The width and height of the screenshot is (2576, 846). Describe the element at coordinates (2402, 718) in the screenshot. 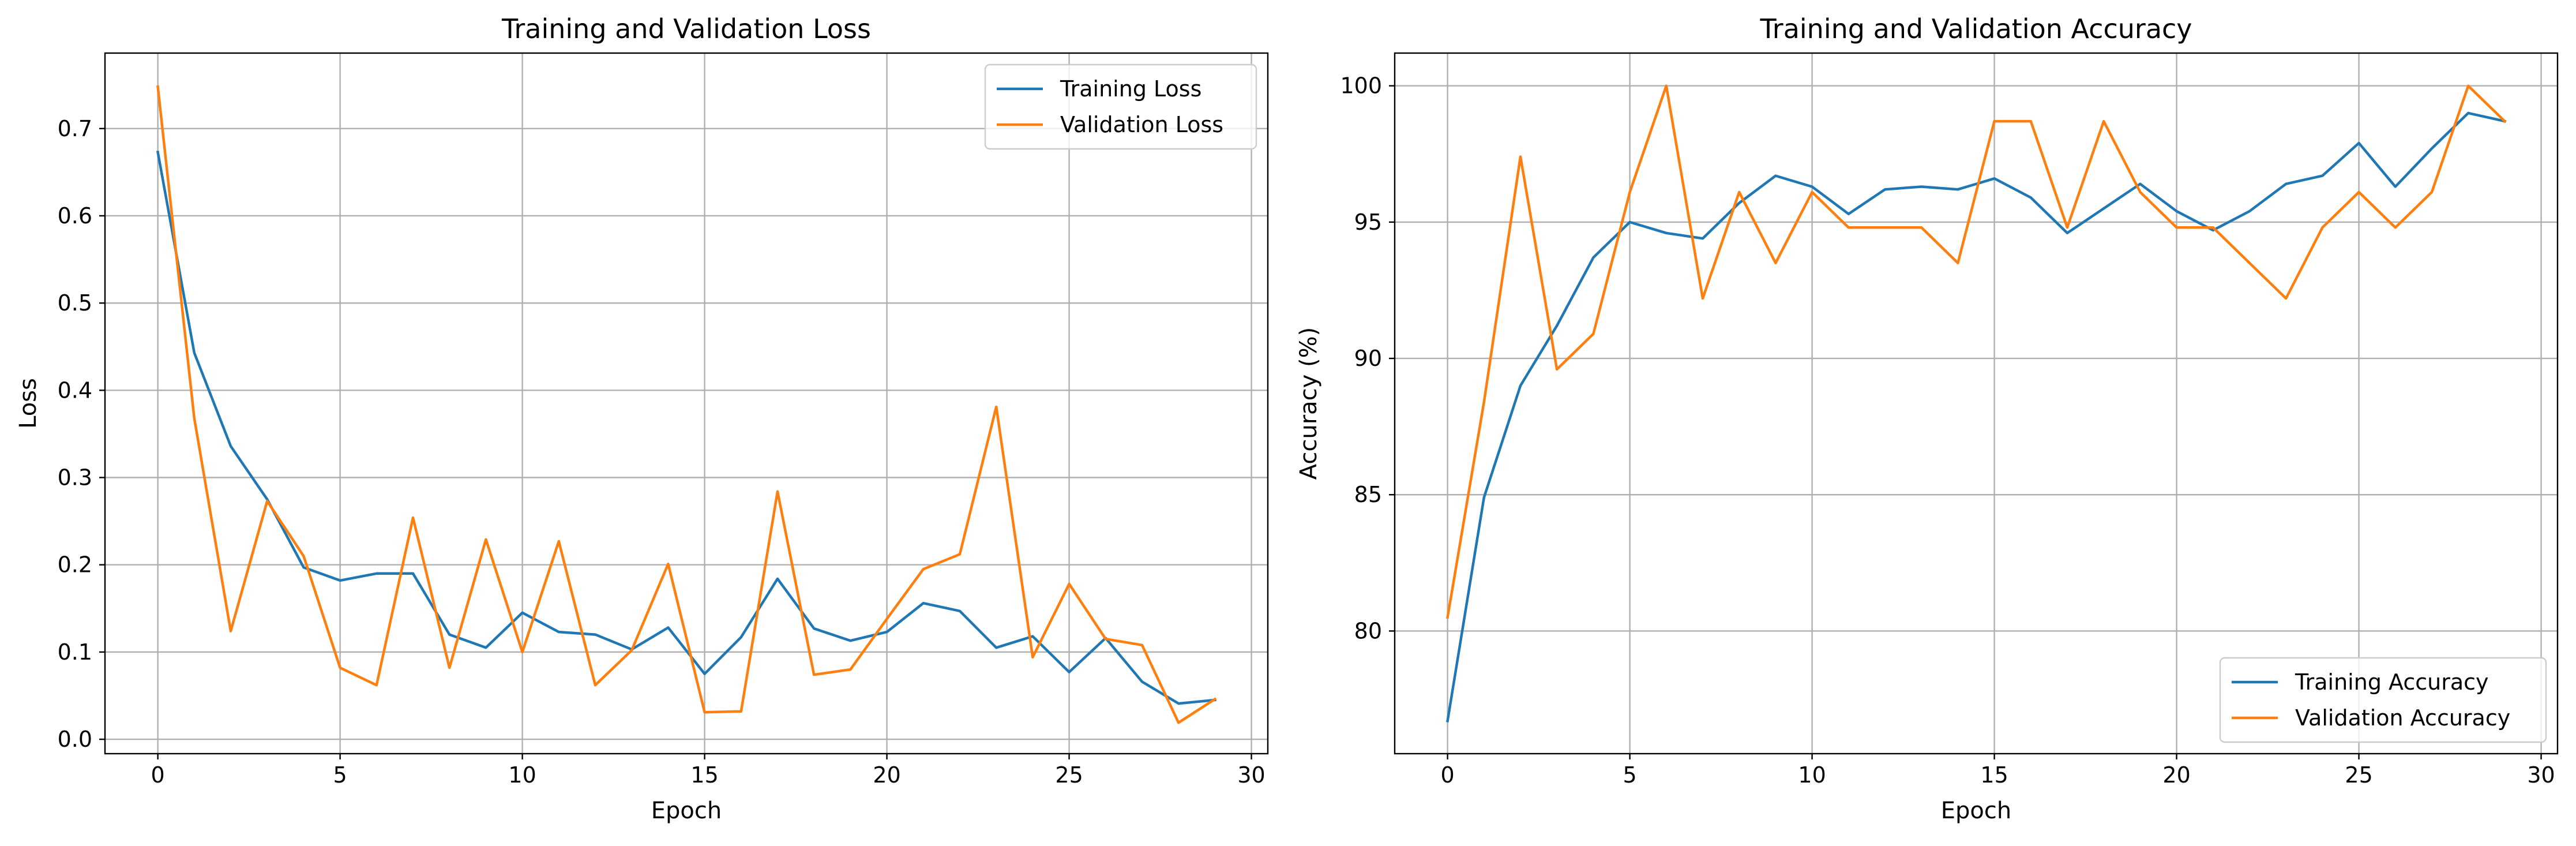

I see `legend-entry: Validation Accuracy` at that location.